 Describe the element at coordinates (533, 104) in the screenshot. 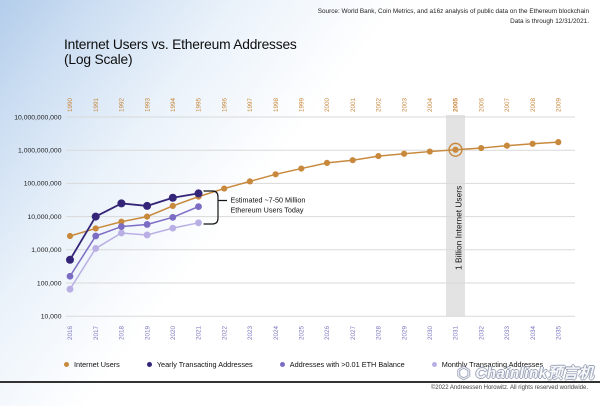

I see `top-axis-year-label: 2008` at that location.